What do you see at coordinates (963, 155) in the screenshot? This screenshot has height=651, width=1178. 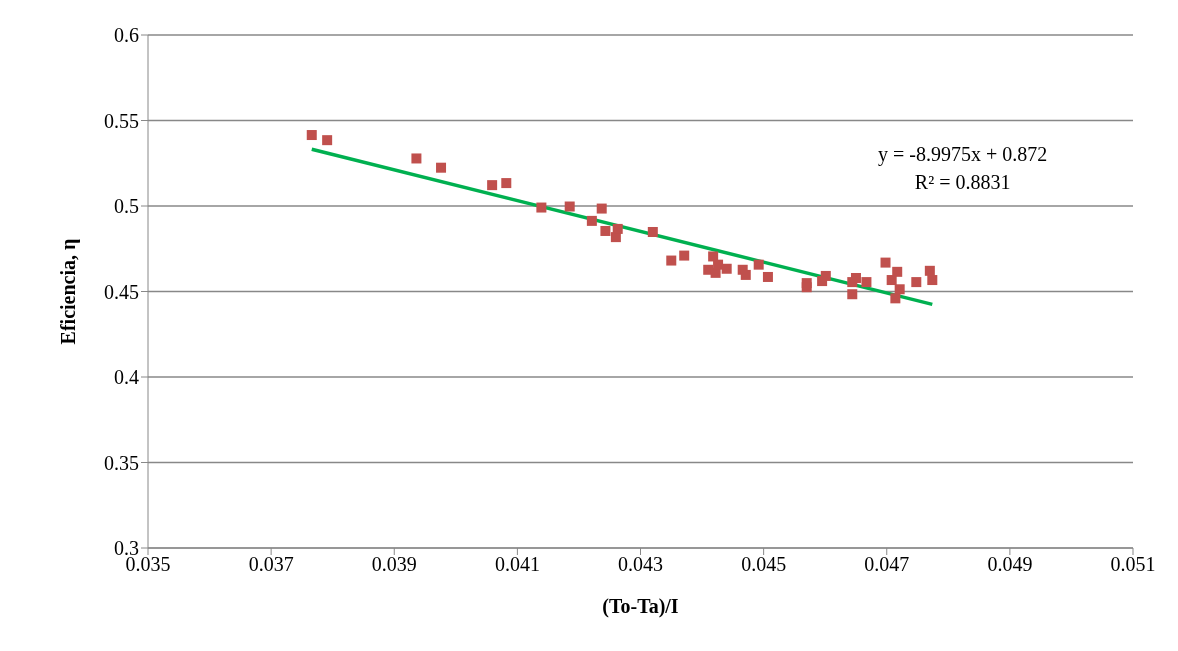 I see `annotation: y = -8.9975x + 0.872` at bounding box center [963, 155].